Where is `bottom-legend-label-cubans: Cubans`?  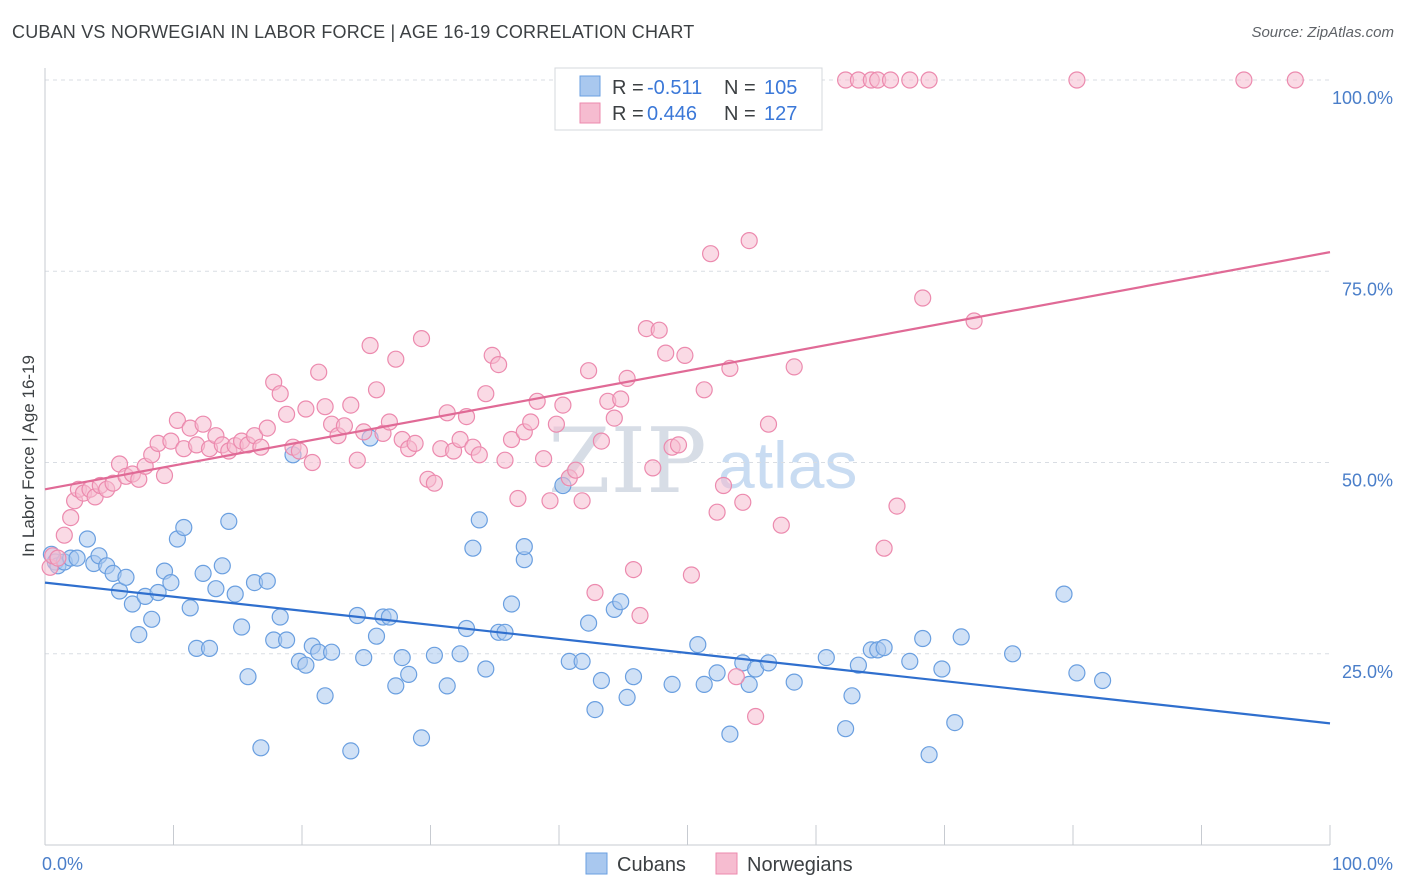
bottom-legend-label-cubans: Cubans is located at coordinates (651, 865).